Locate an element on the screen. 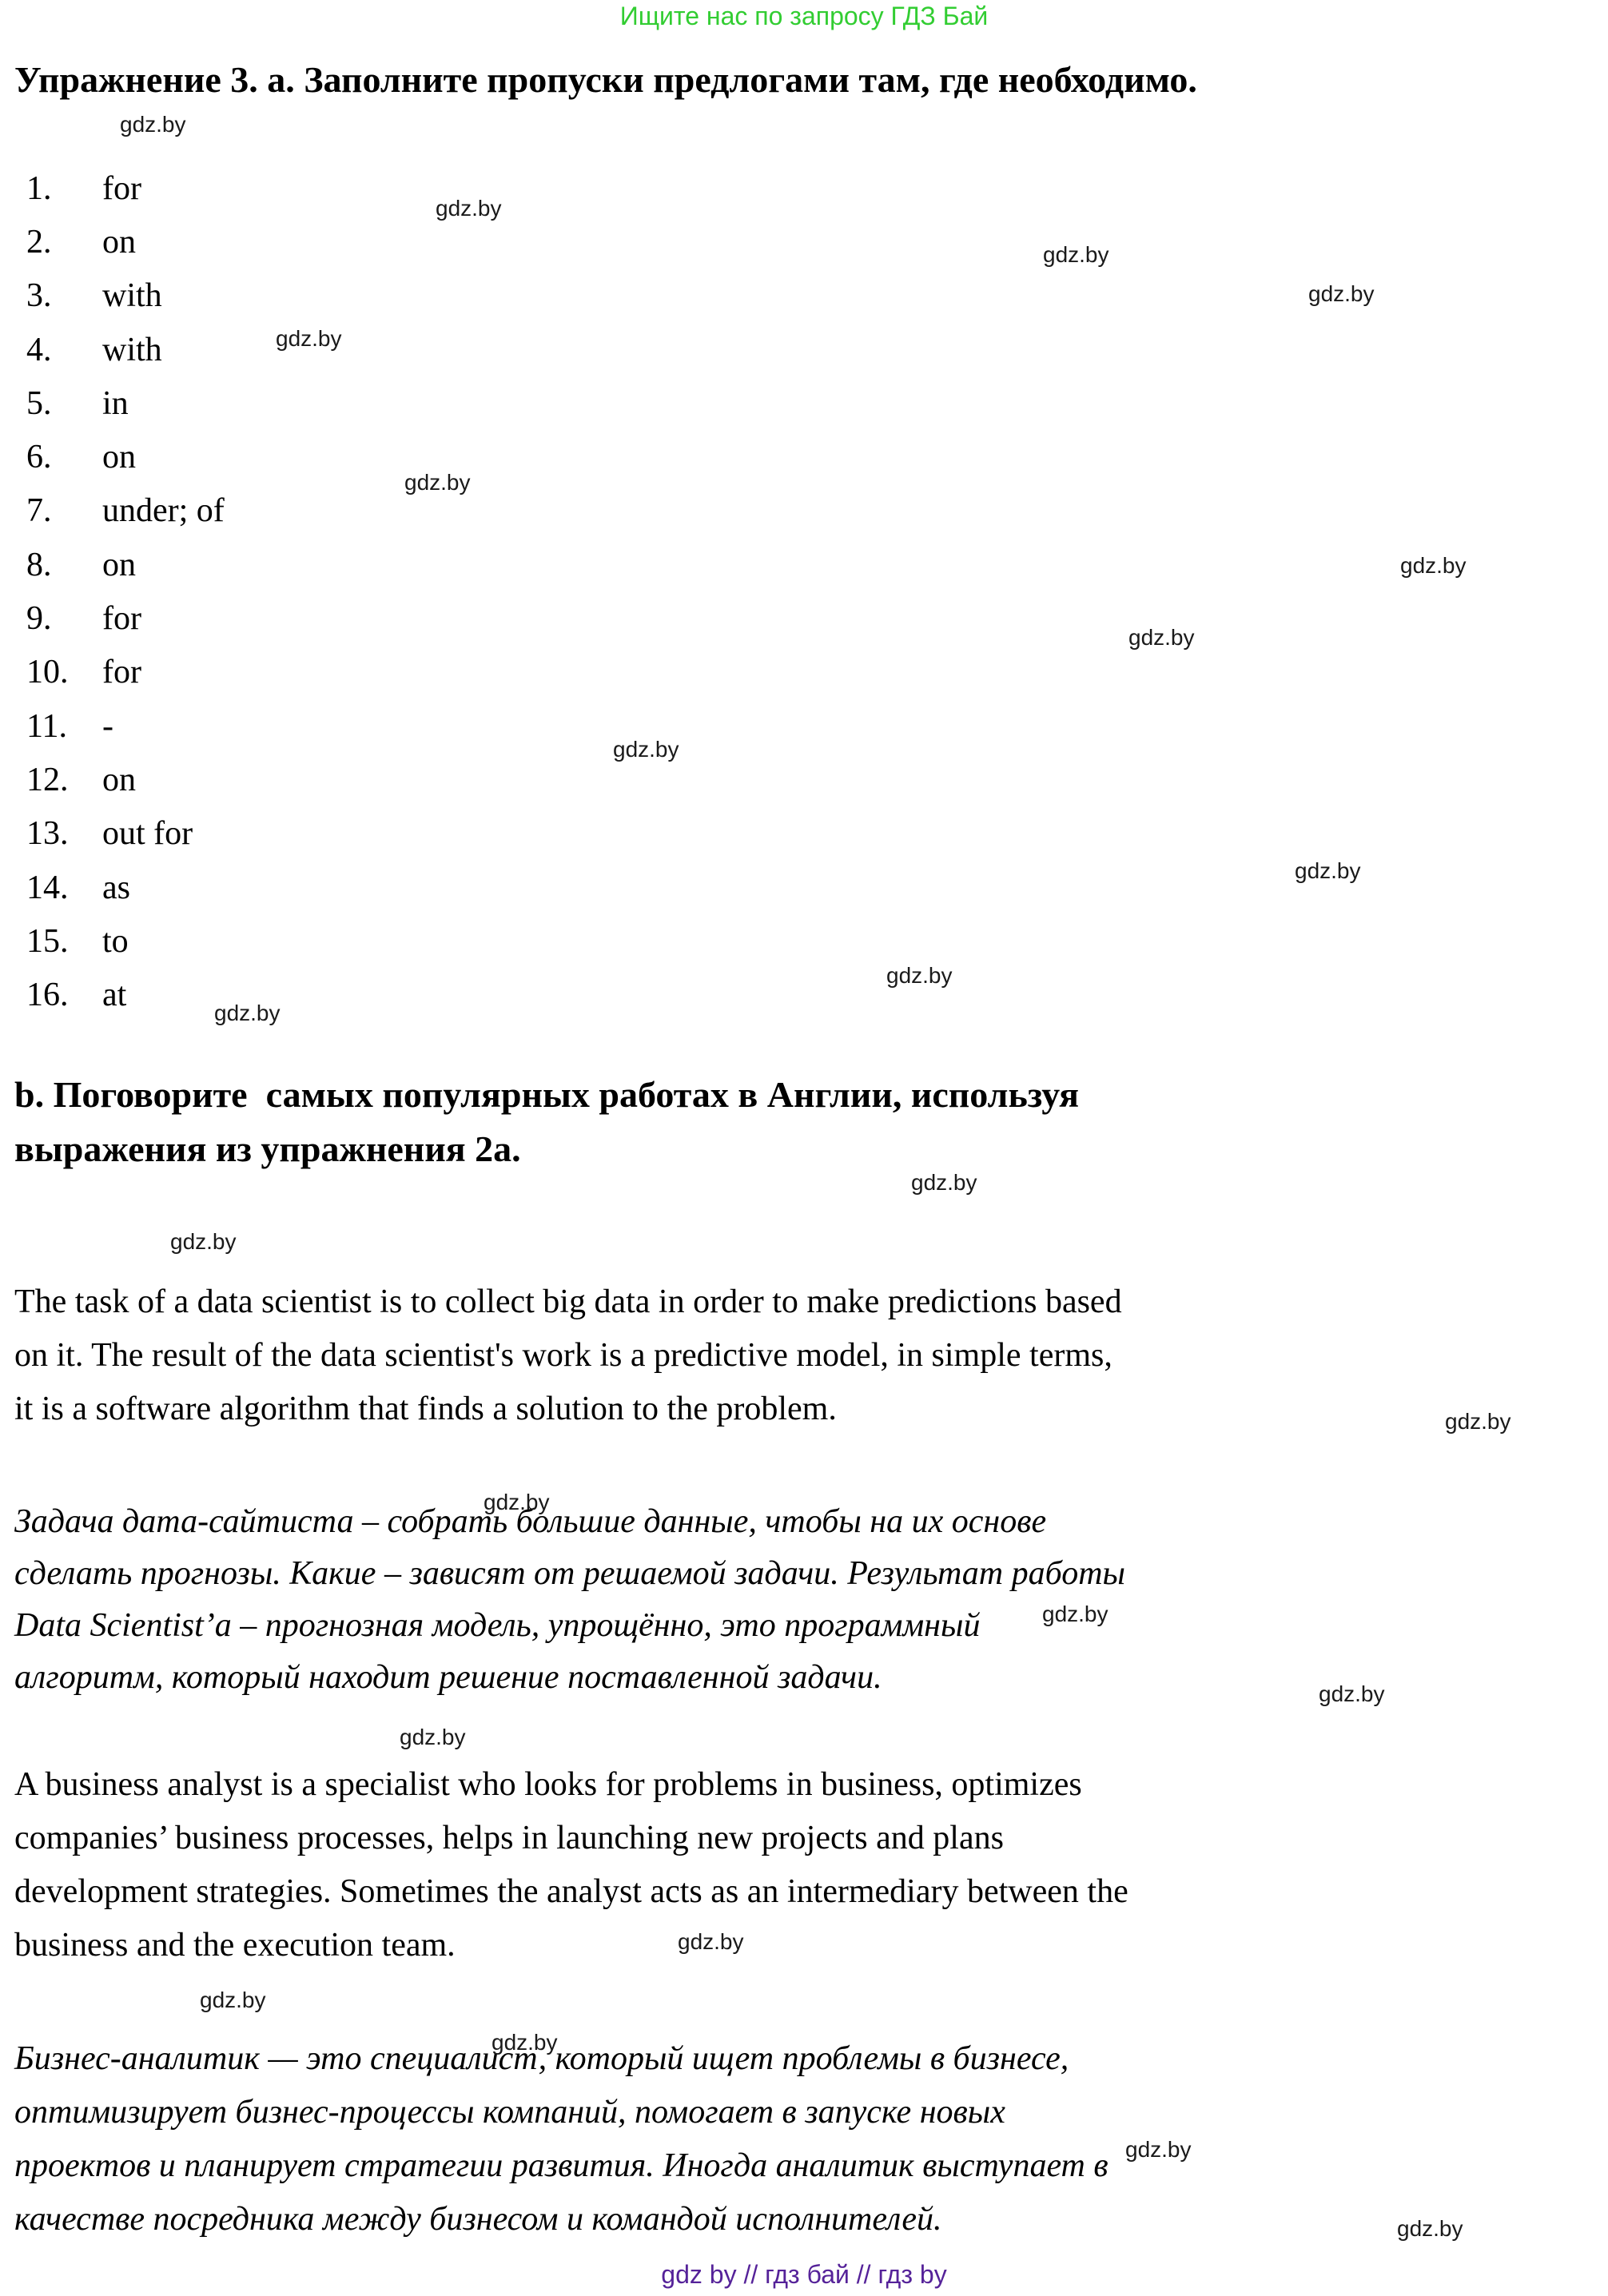 The height and width of the screenshot is (2296, 1608). answer-row: 12. on is located at coordinates (125, 779).